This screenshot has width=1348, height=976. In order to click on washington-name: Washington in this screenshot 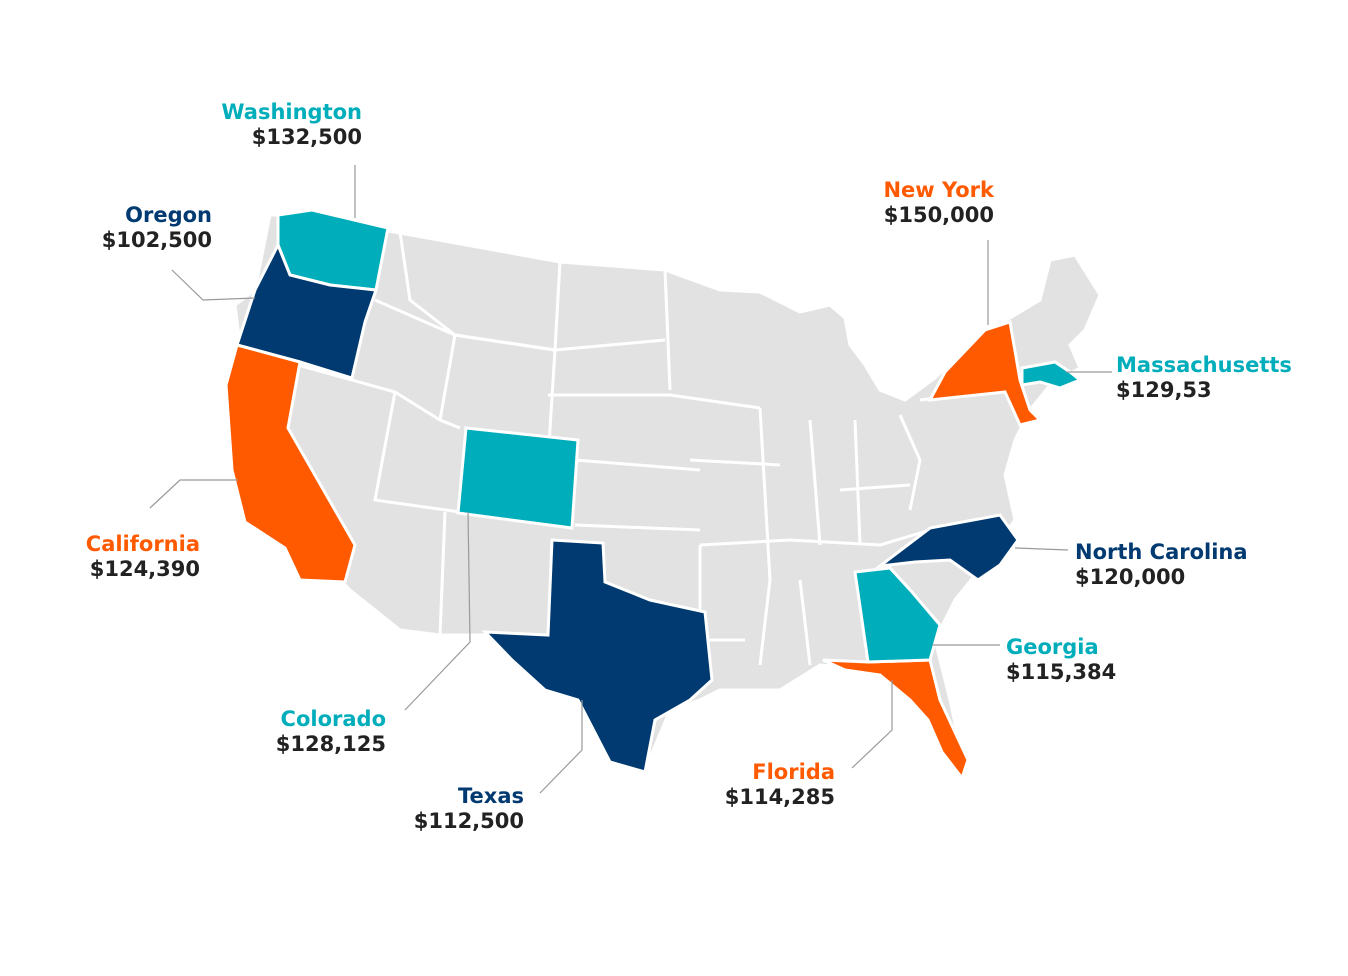, I will do `click(291, 112)`.